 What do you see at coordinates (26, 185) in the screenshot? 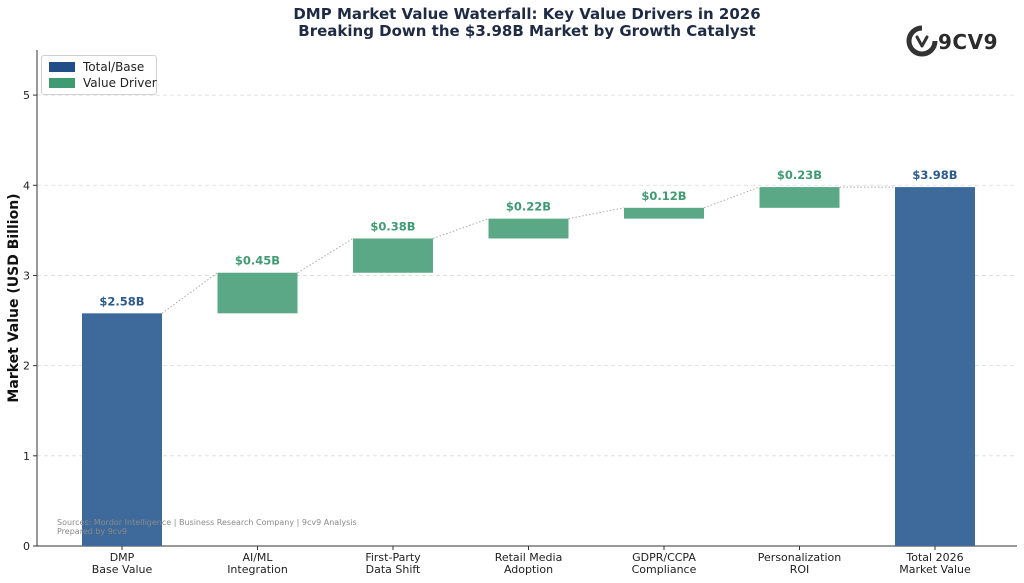
I see `y-tick-label: 4` at bounding box center [26, 185].